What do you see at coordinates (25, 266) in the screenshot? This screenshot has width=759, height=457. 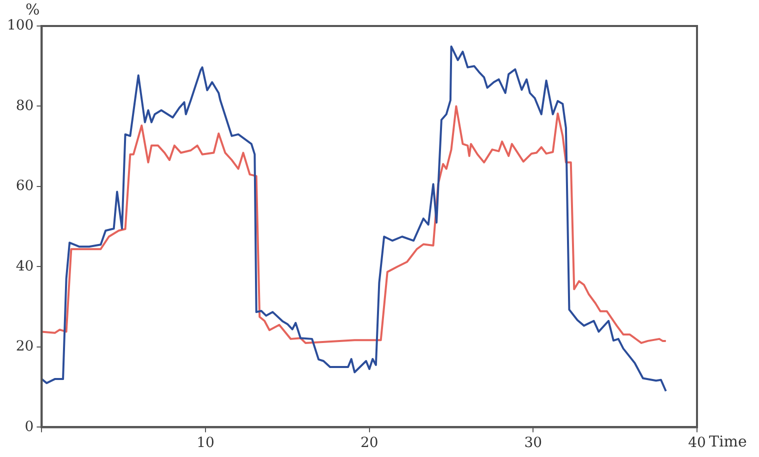 I see `y-tick-label: 40` at bounding box center [25, 266].